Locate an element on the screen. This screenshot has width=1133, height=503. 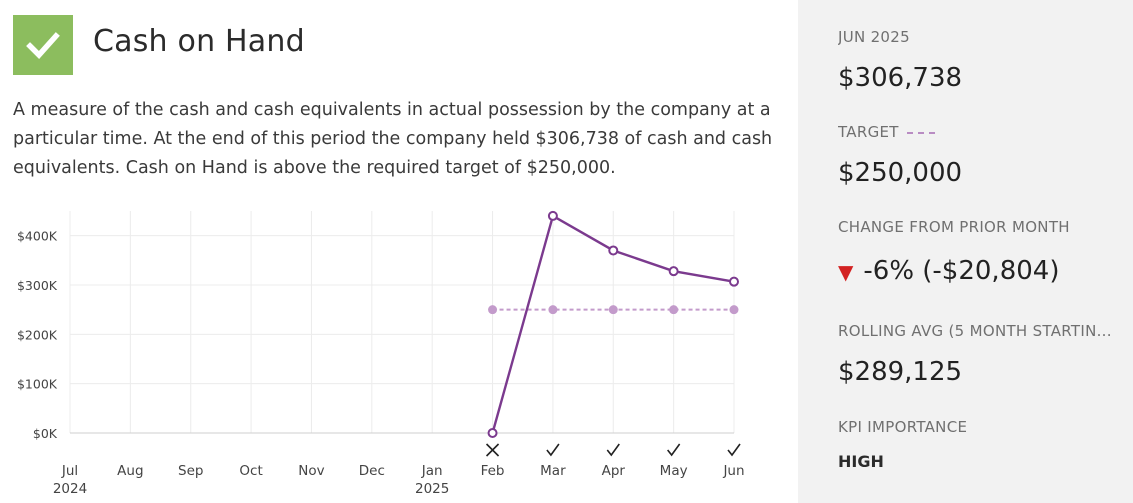
change-row: ▼ -6% (-$20,804) is located at coordinates (948, 271).